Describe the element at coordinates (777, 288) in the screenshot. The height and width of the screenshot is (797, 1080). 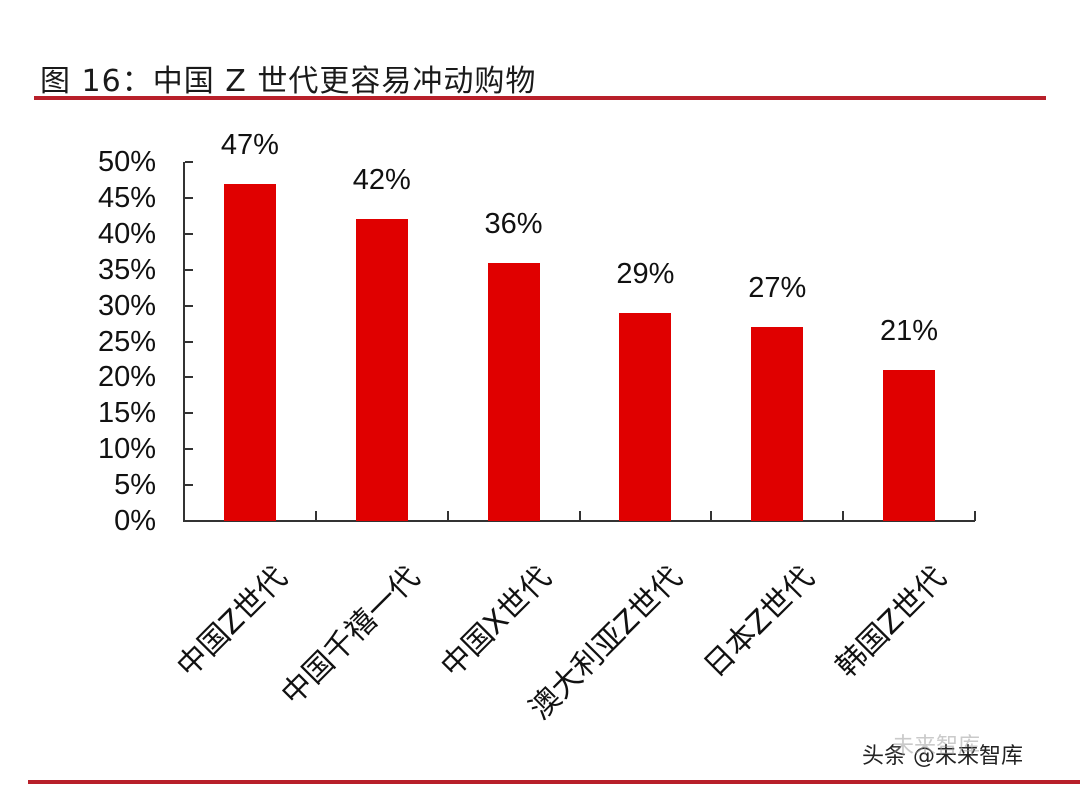
I see `bar-value-label: 27%` at that location.